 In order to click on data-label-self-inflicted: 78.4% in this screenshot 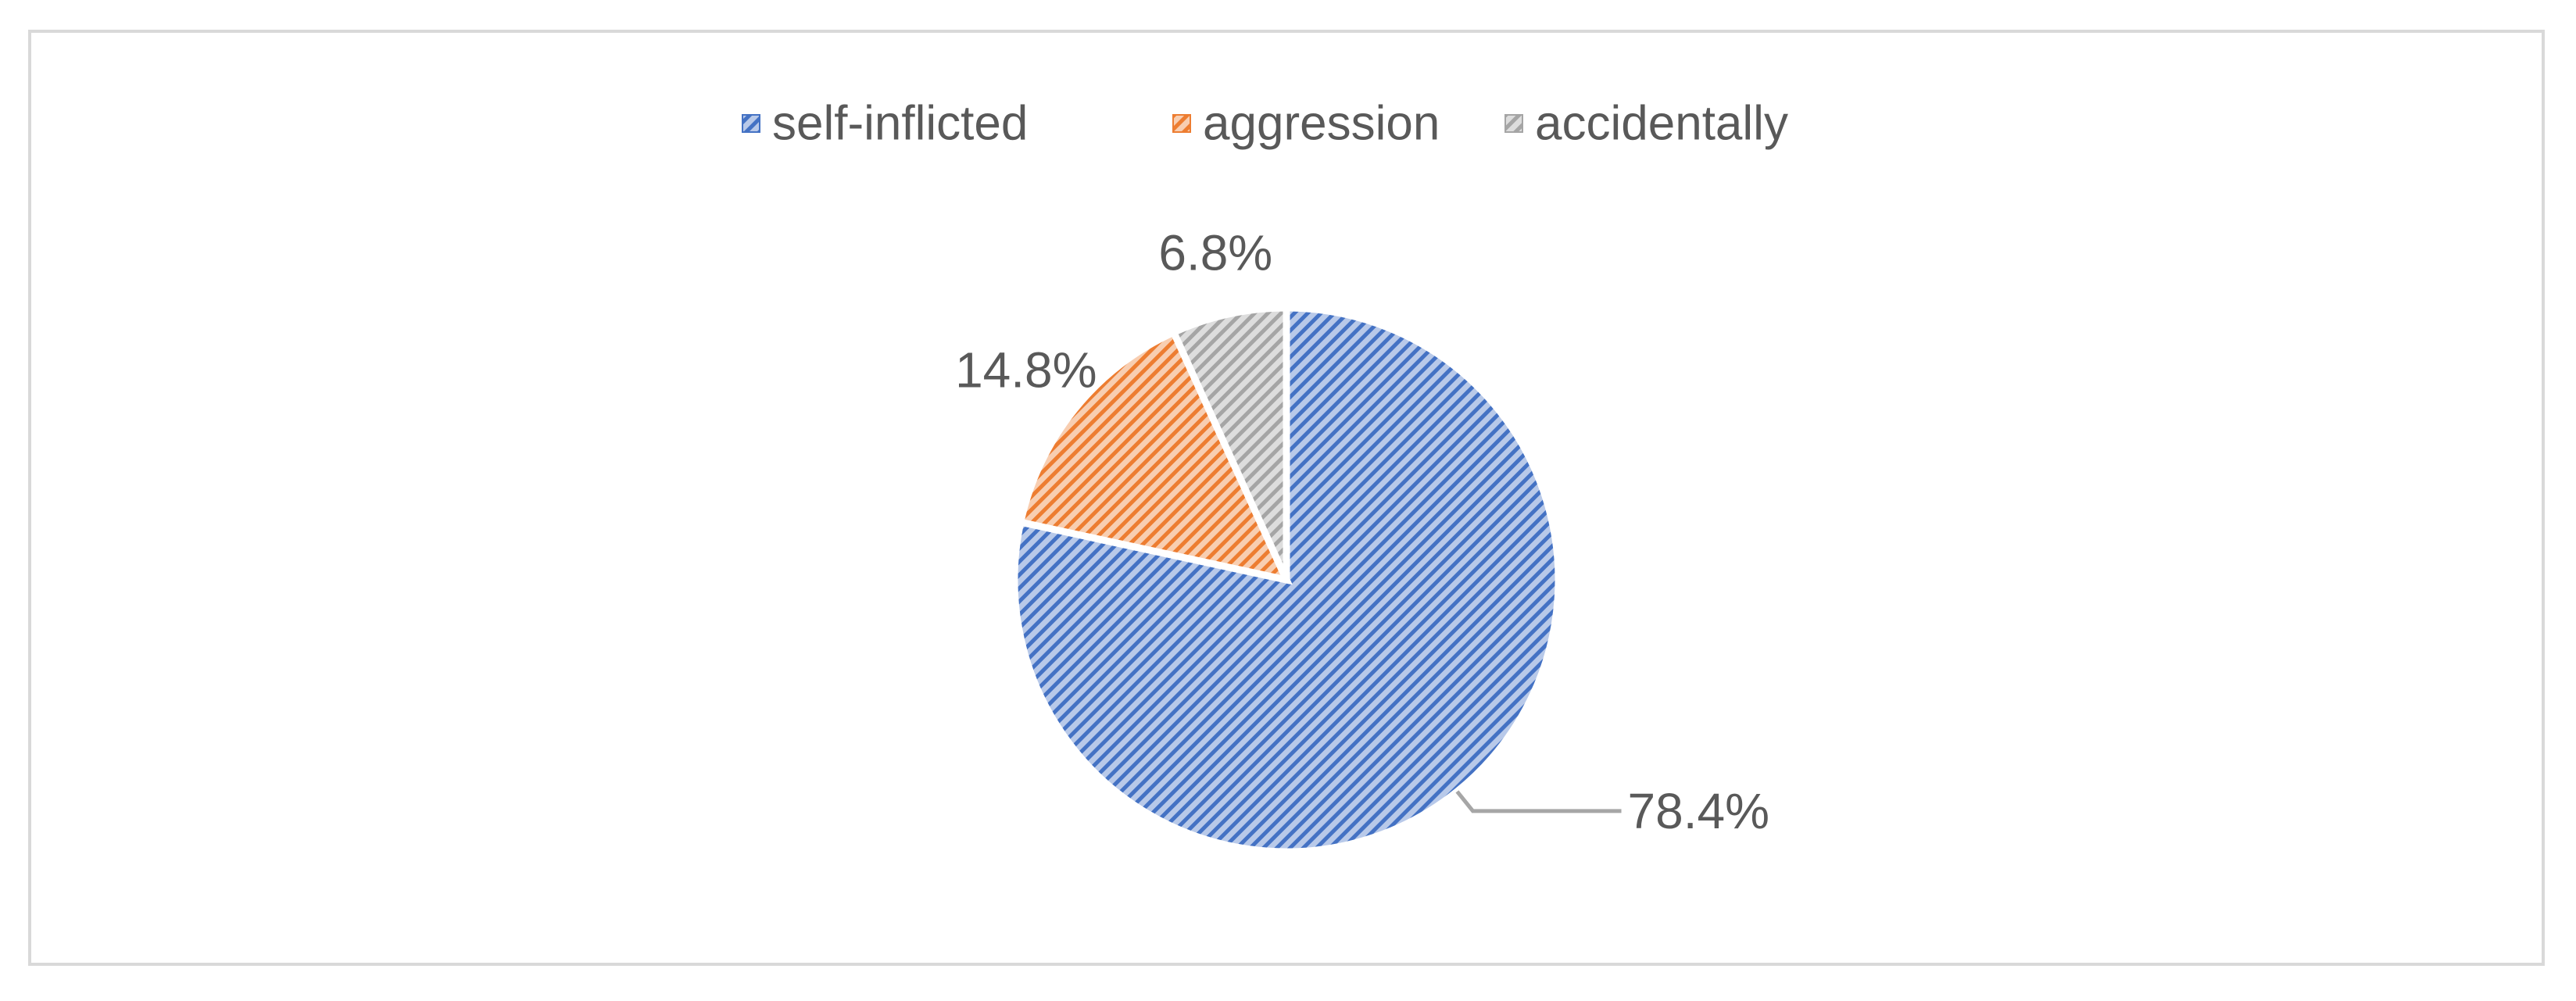, I will do `click(1698, 811)`.